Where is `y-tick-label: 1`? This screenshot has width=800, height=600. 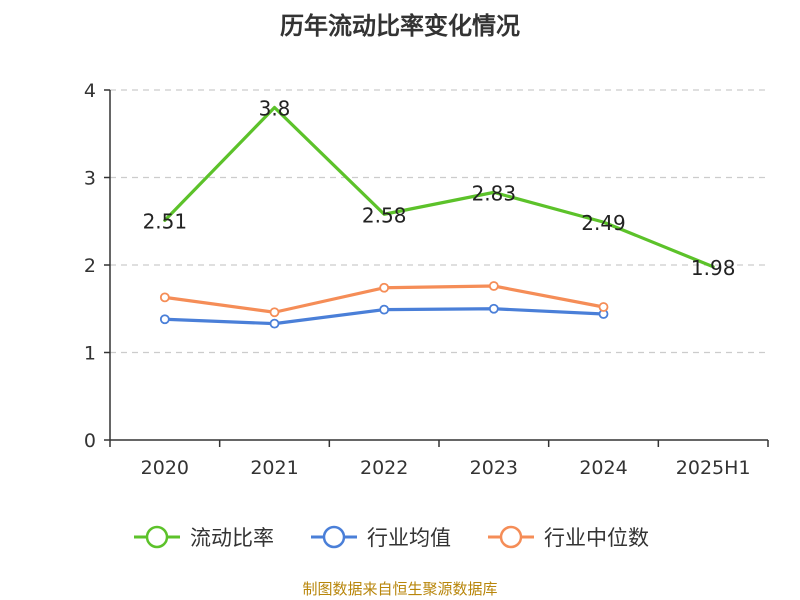 y-tick-label: 1 is located at coordinates (90, 354).